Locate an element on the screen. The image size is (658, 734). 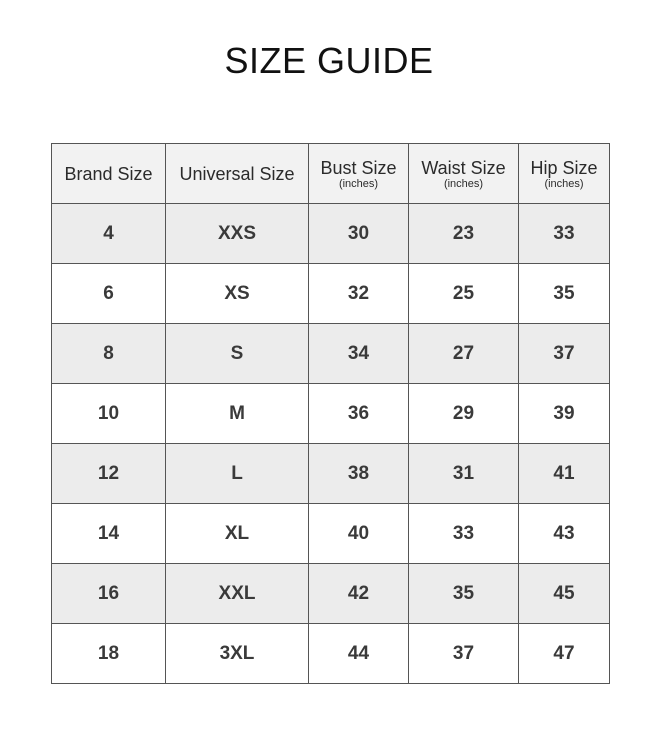
column-header-label: Hip Size is located at coordinates (564, 167).